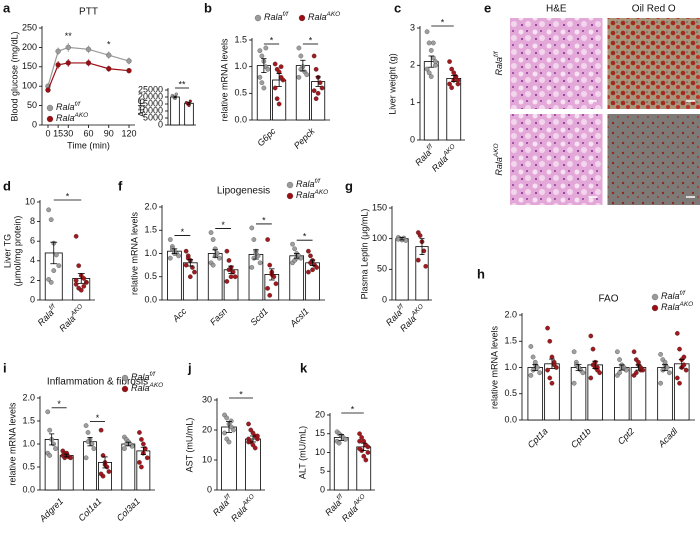 The width and height of the screenshot is (700, 543). I want to click on y-tick-label: 20, so click(320, 414).